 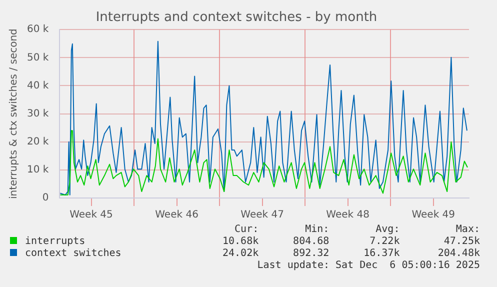 I want to click on text: 804.68, so click(x=311, y=242).